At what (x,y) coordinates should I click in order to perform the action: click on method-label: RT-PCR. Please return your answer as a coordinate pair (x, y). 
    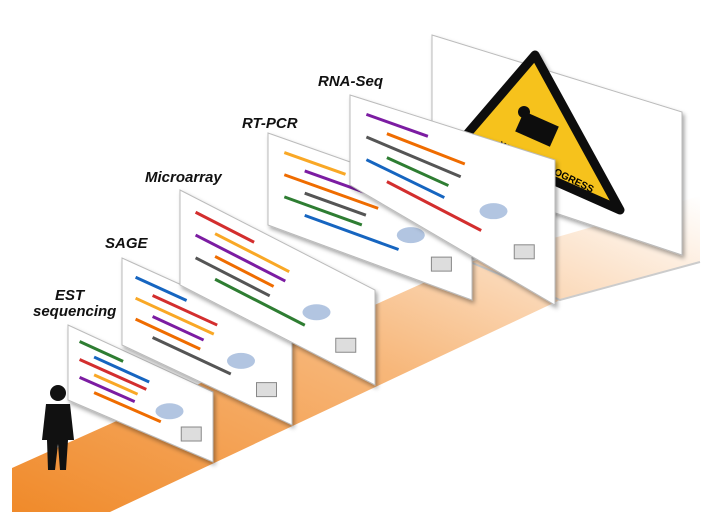
    Looking at the image, I should click on (270, 123).